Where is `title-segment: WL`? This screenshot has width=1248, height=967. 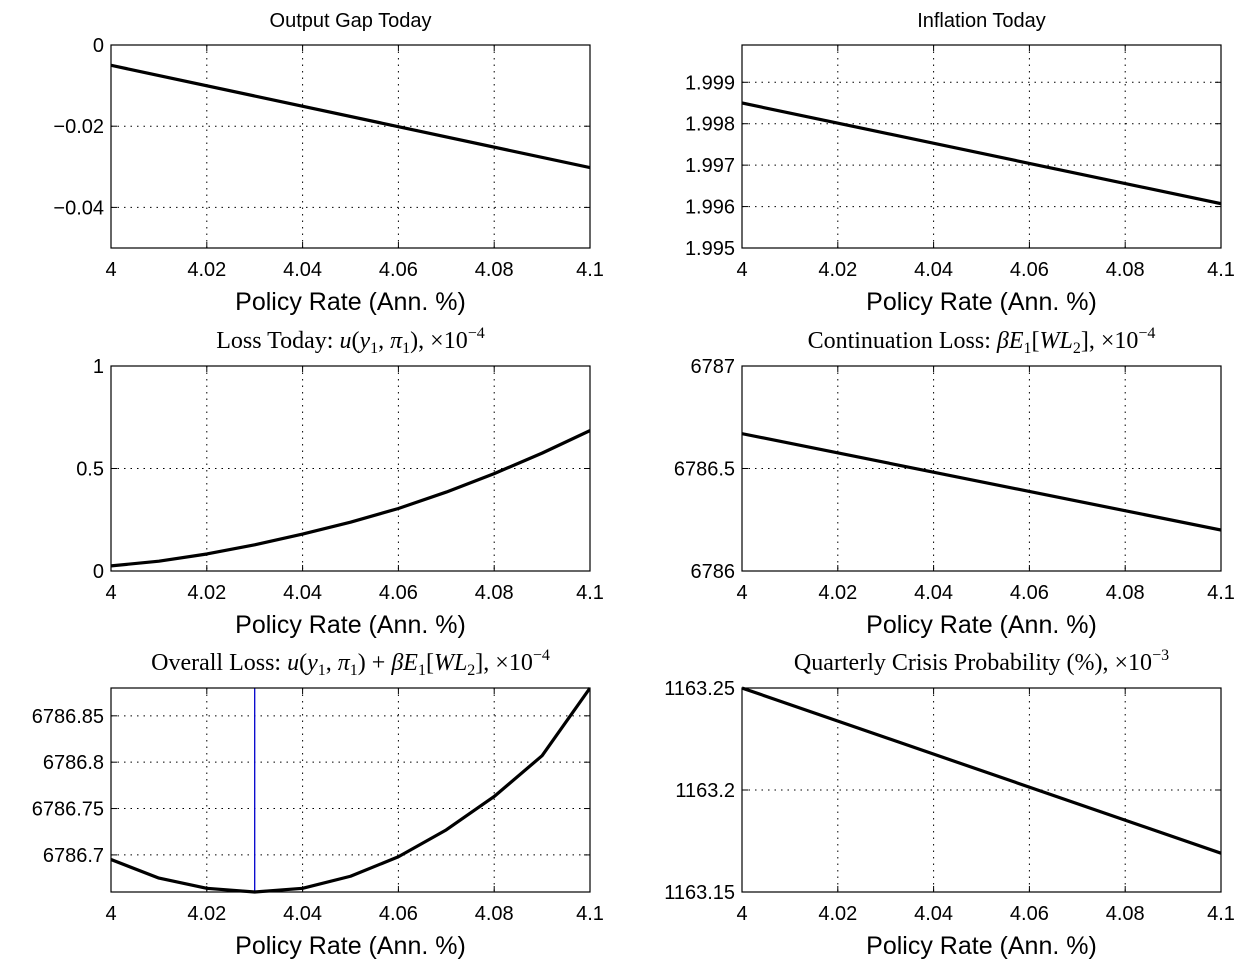
title-segment: WL is located at coordinates (1056, 341).